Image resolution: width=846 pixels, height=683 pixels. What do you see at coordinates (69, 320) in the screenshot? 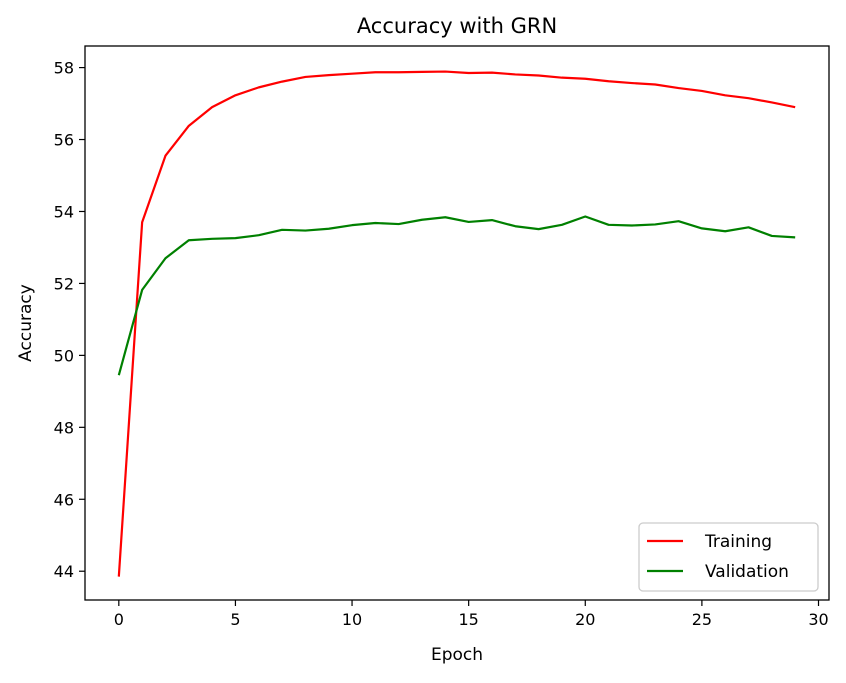
I see `y-axis-ticks: 44 46 48 50 52 54 56 58` at bounding box center [69, 320].